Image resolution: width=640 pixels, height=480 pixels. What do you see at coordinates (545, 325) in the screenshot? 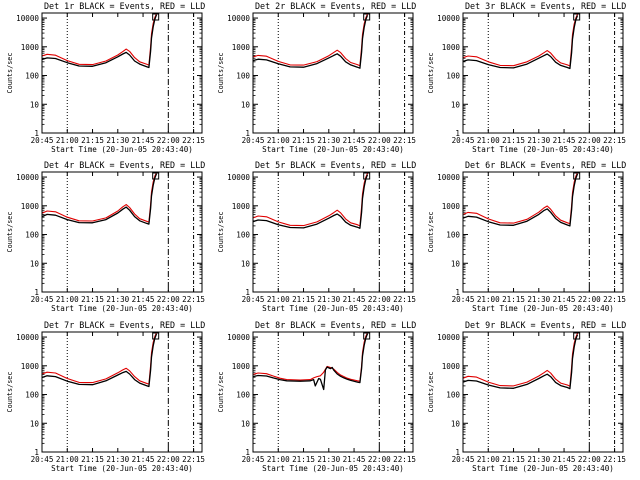
I see `panel-title: Det 9r BLACK = Events, RED = LLD` at bounding box center [545, 325].